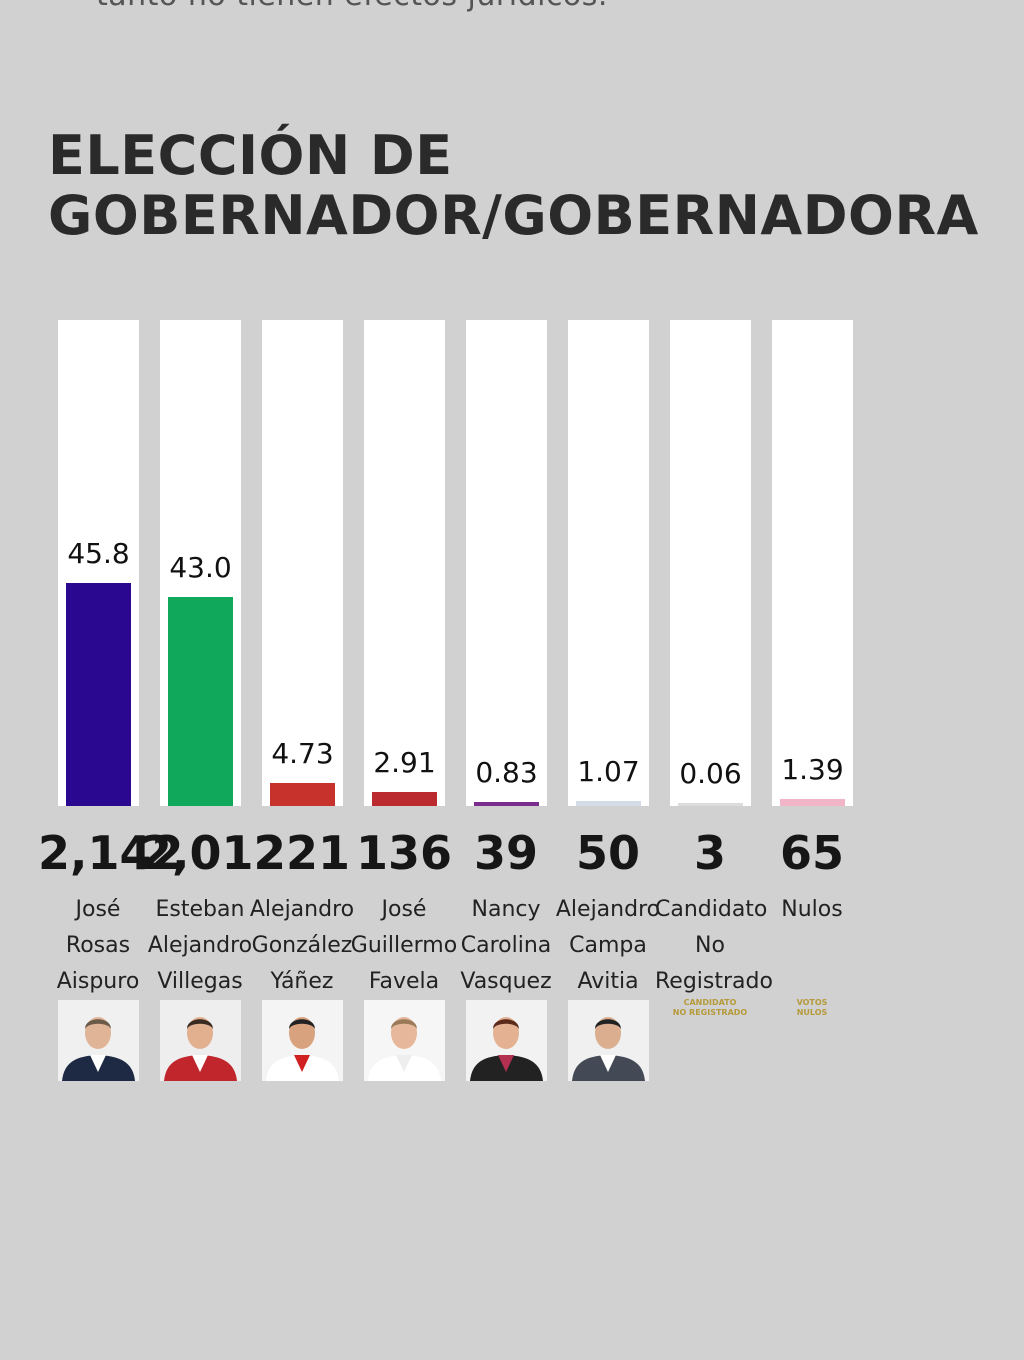  What do you see at coordinates (506, 909) in the screenshot?
I see `category-label-line: Nancy` at bounding box center [506, 909].